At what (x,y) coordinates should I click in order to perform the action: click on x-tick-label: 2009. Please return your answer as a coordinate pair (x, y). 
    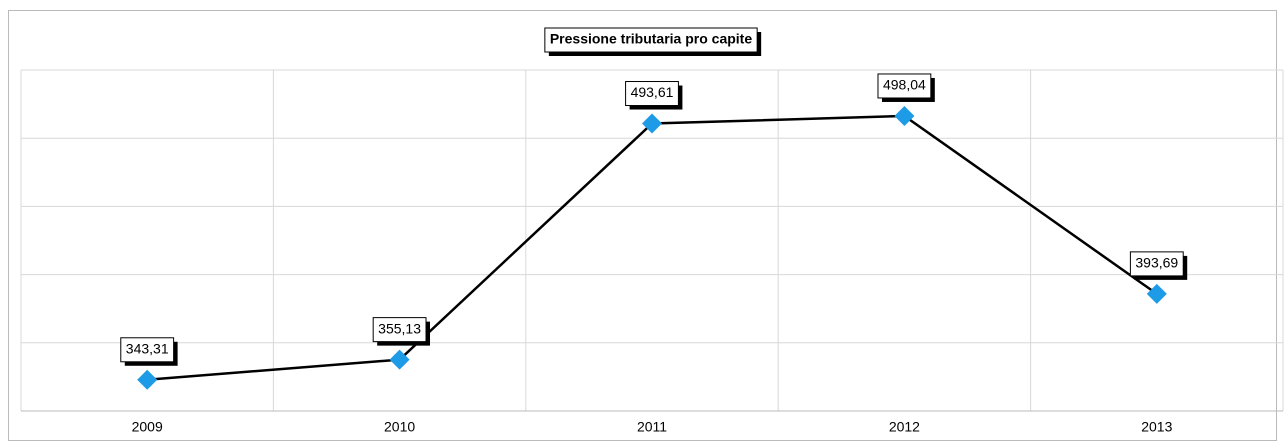
    Looking at the image, I should click on (147, 427).